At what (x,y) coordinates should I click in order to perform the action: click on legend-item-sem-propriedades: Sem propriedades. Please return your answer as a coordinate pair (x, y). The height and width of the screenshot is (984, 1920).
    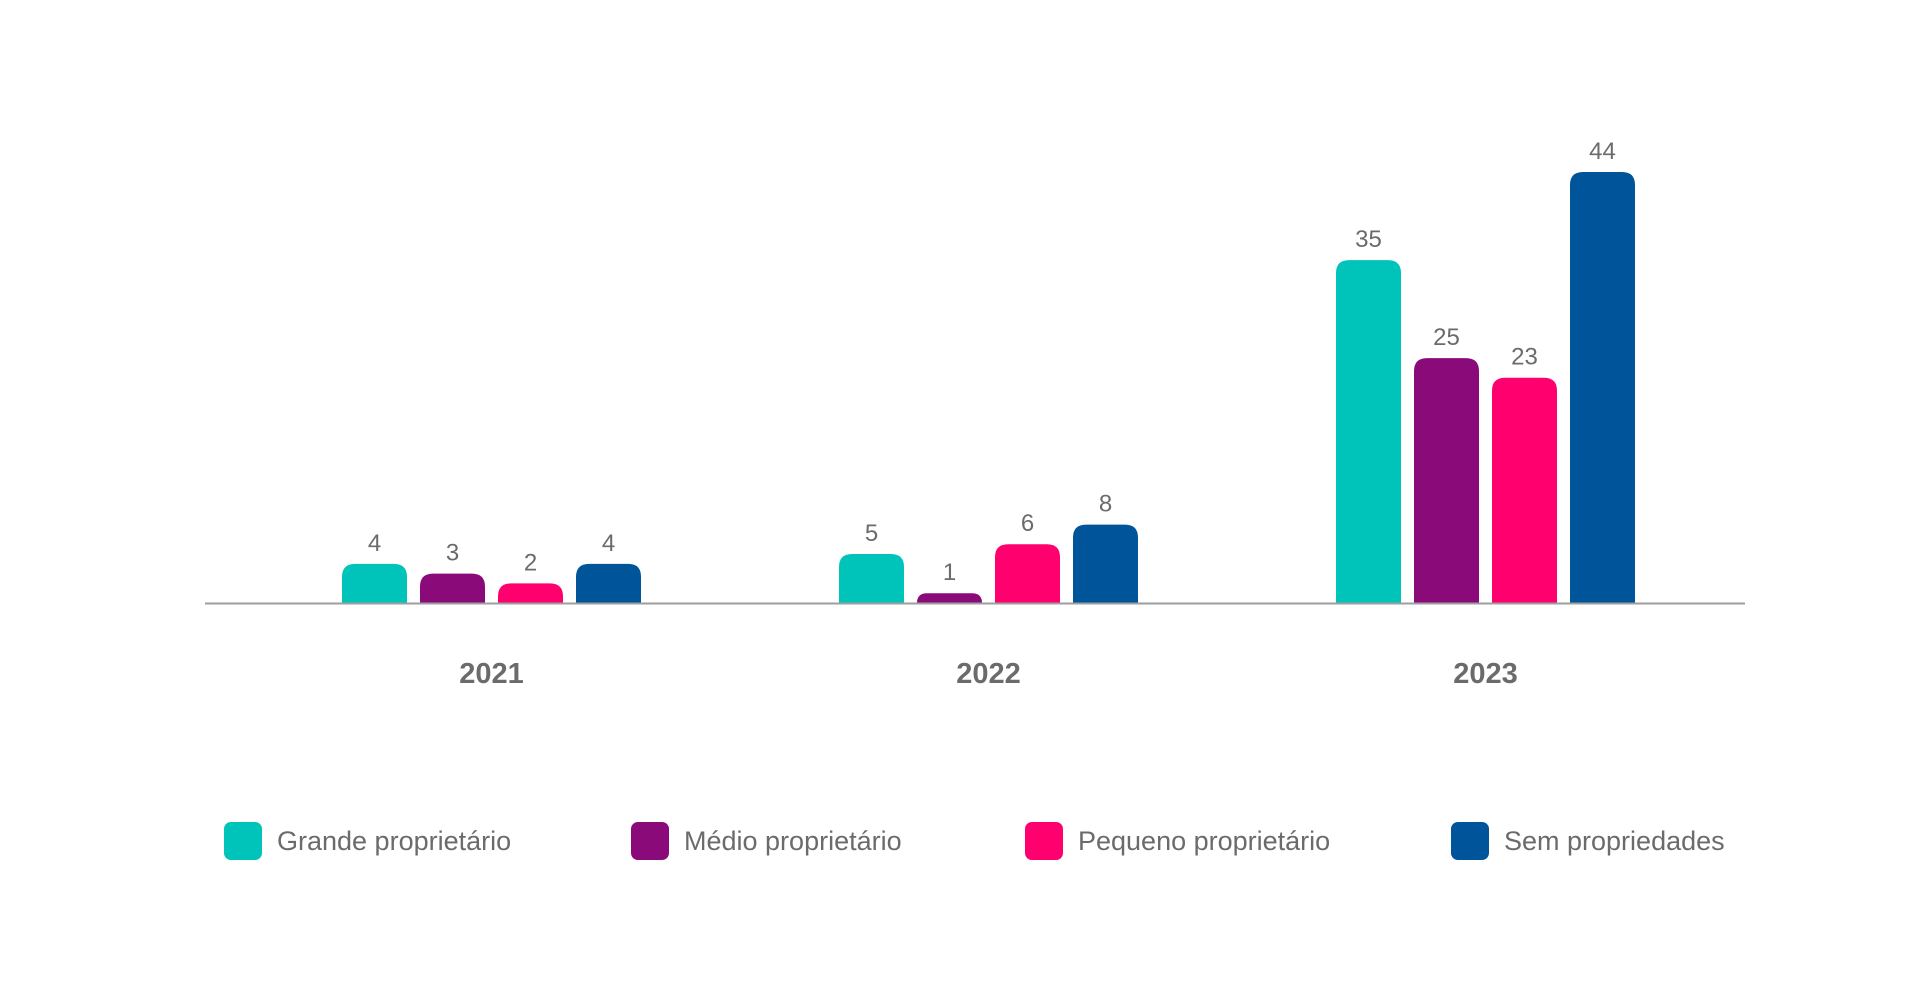
    Looking at the image, I should click on (1588, 841).